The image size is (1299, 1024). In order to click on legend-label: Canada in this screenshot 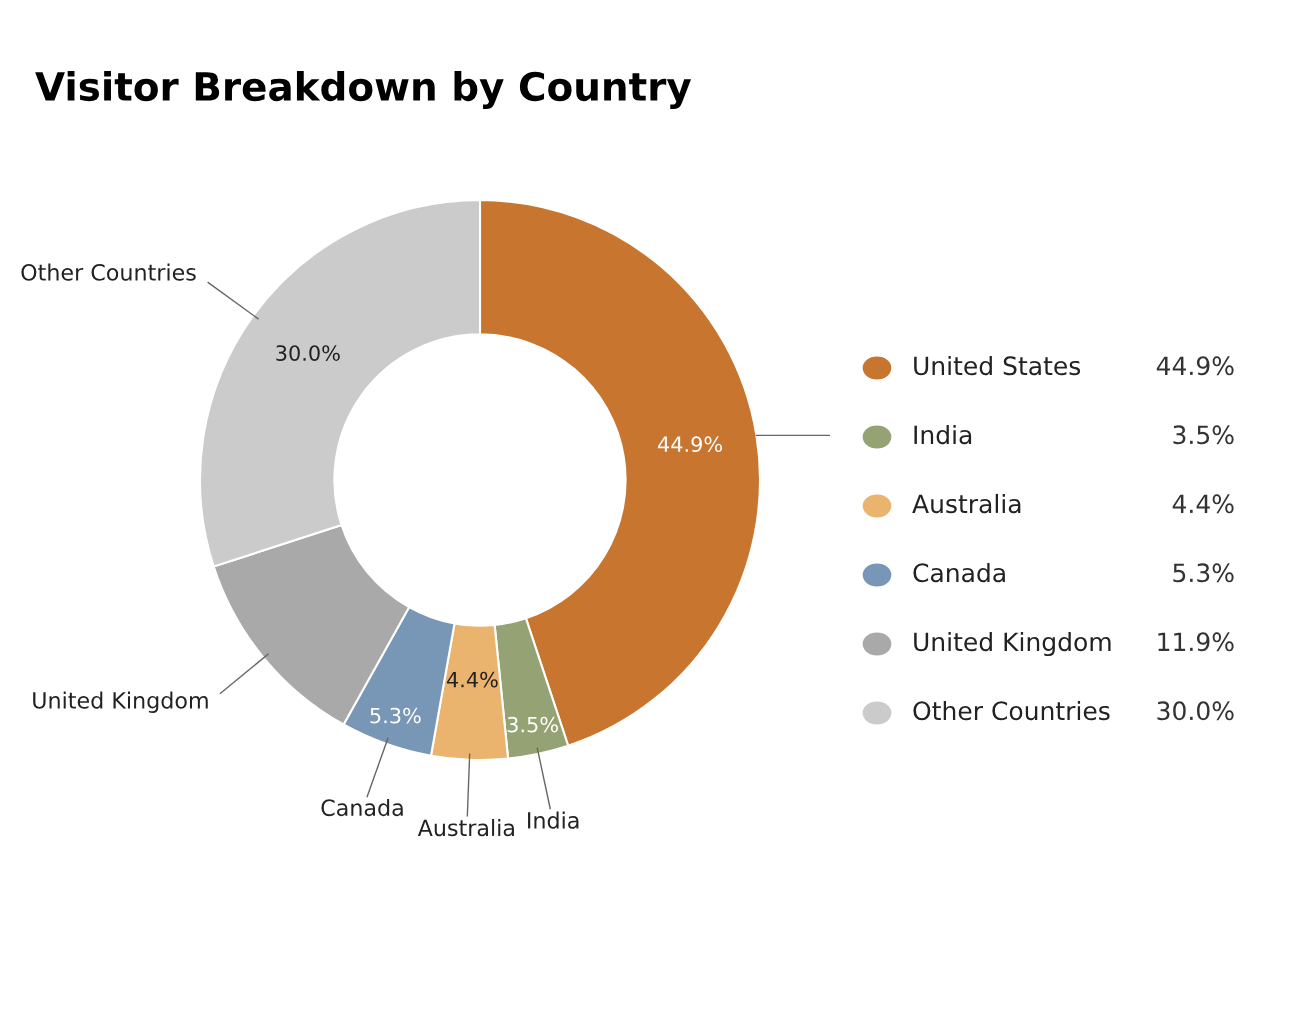, I will do `click(959, 572)`.